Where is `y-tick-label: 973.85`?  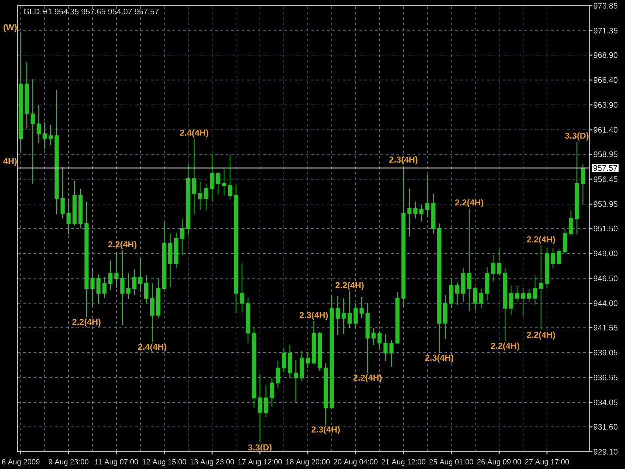
y-tick-label: 973.85 is located at coordinates (606, 6).